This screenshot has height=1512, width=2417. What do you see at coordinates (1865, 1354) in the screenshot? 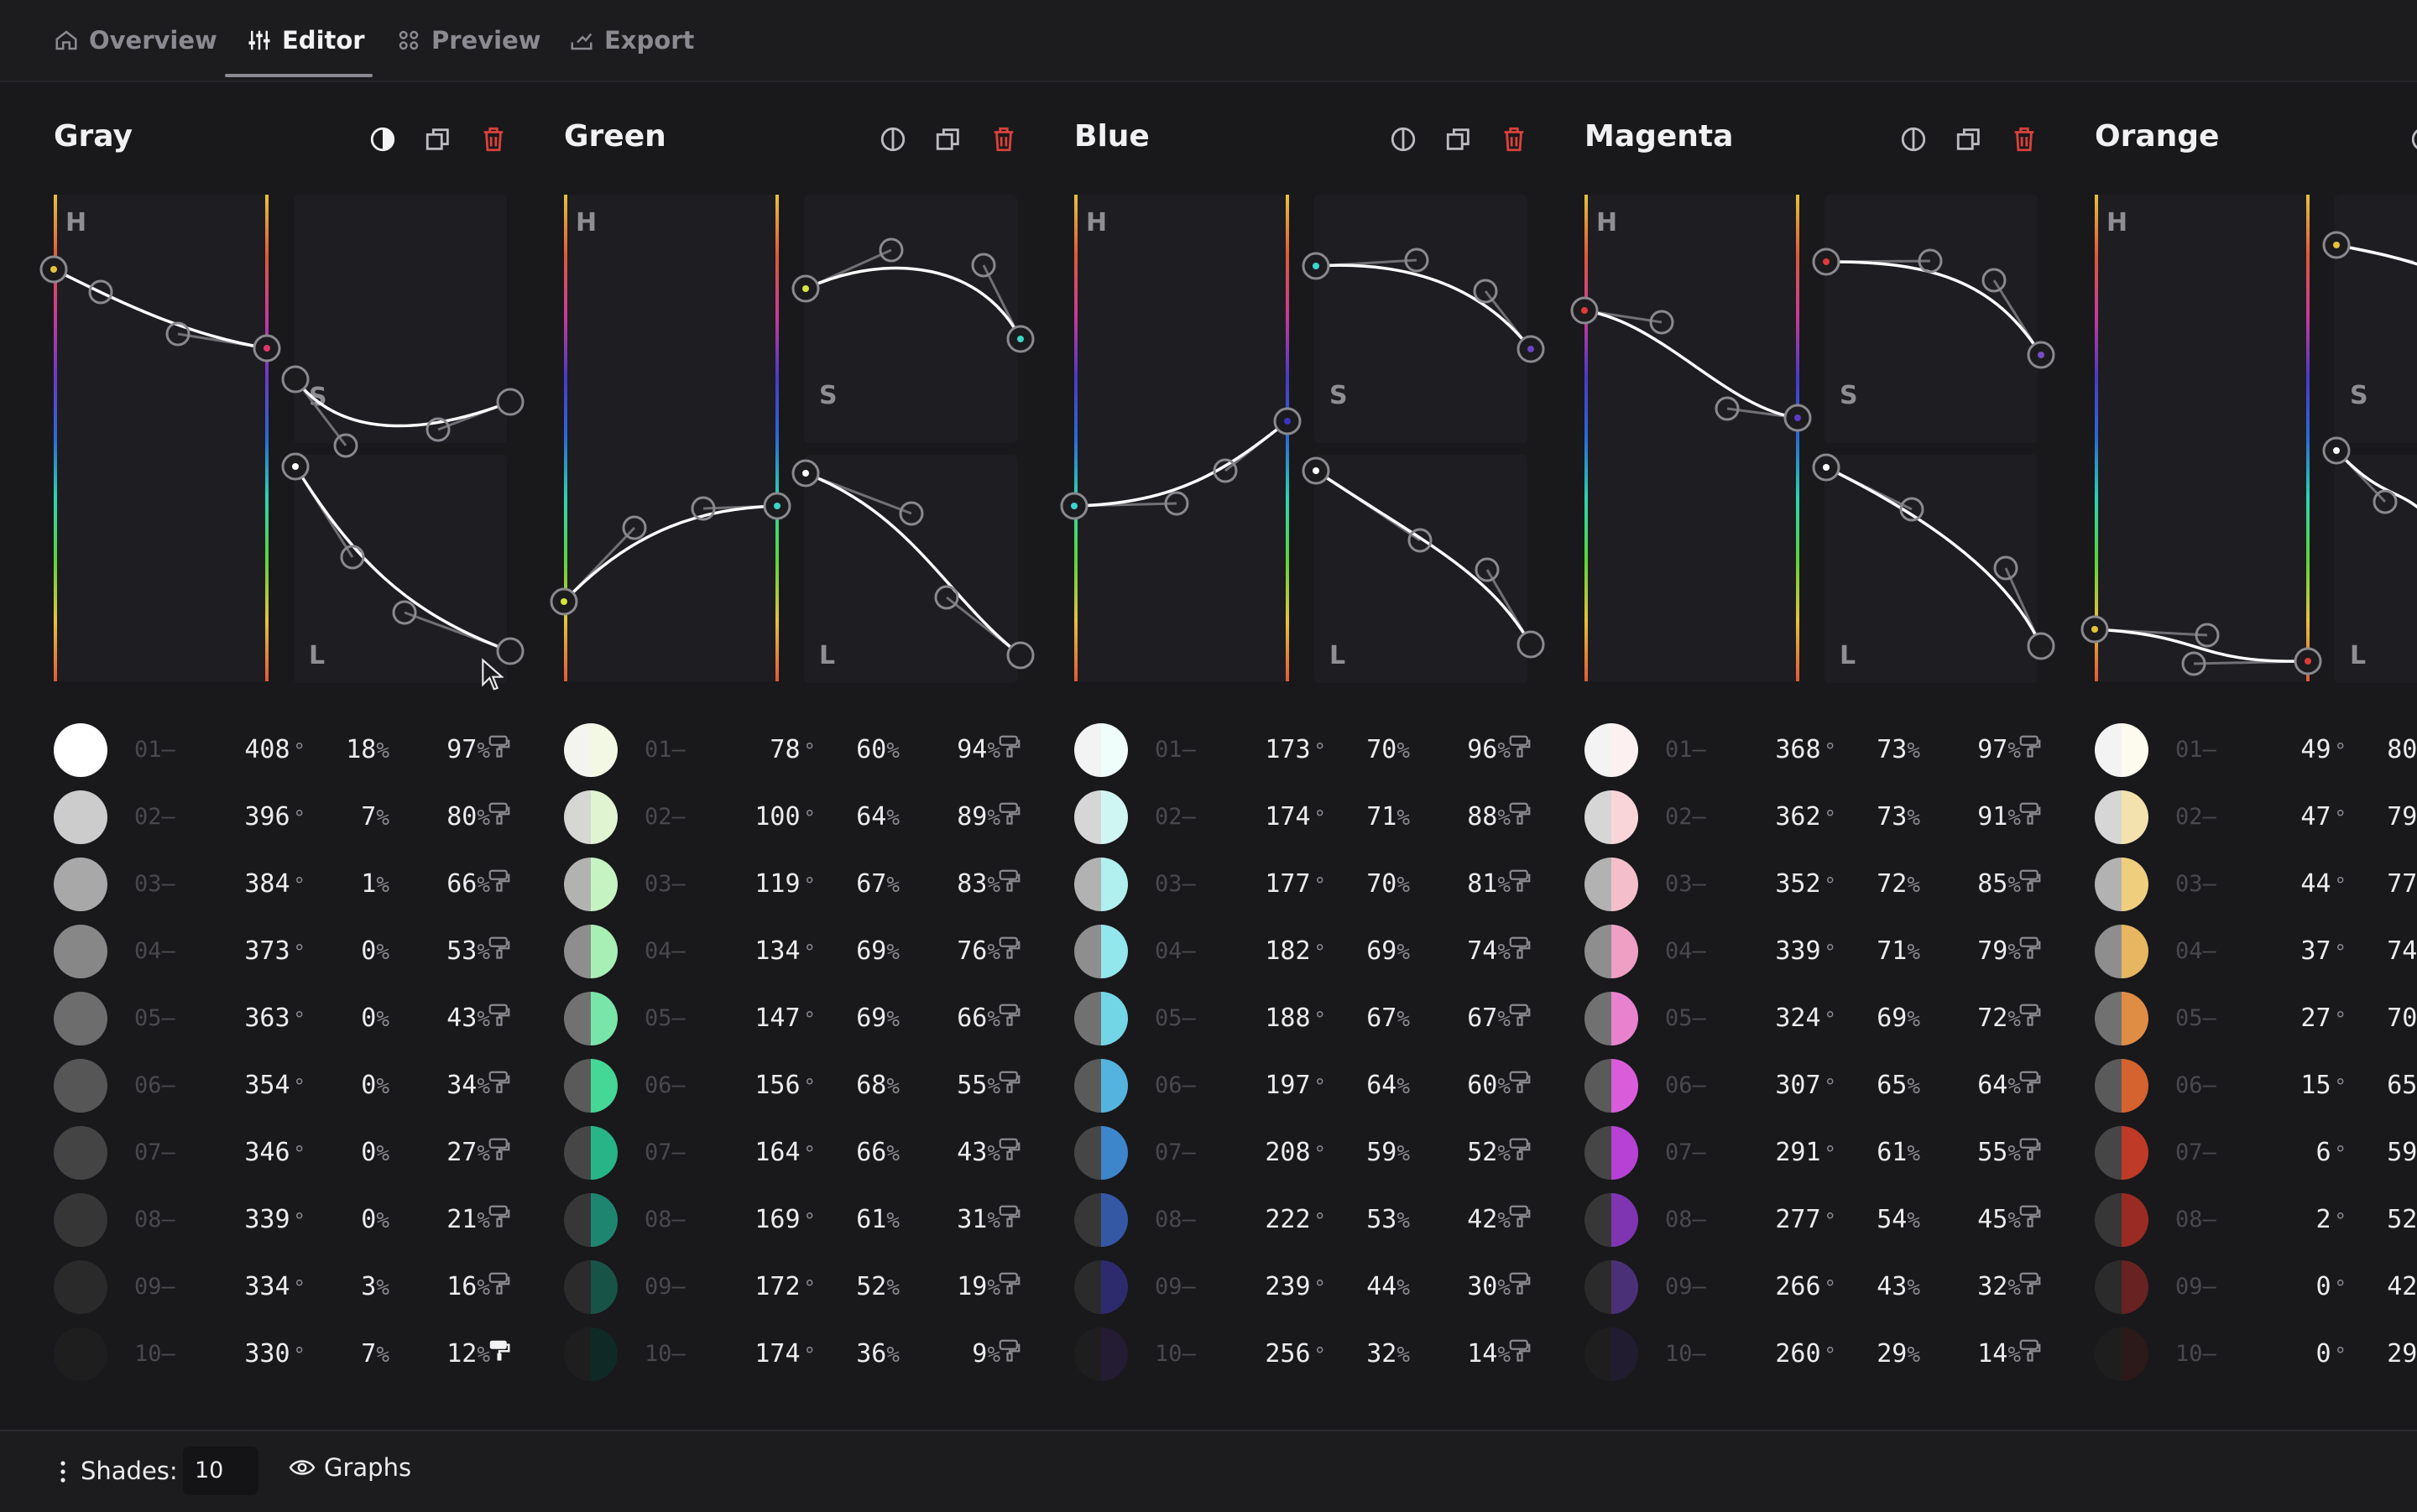
I see `saturation-value: 29%` at bounding box center [1865, 1354].